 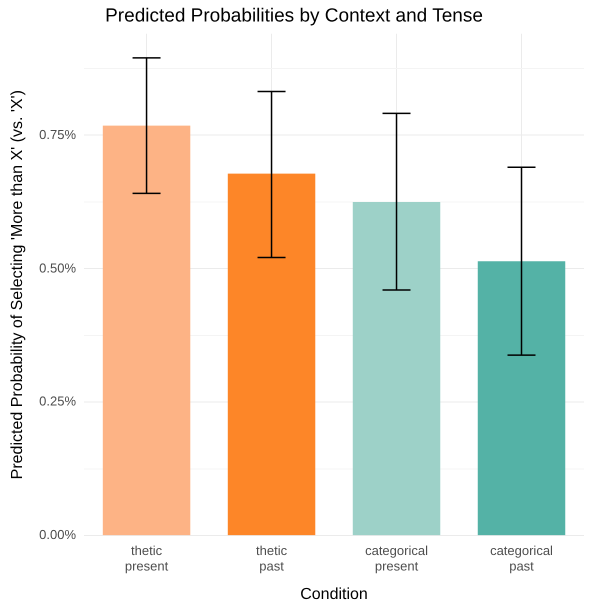 I want to click on y-axis-title: Predicted Probability of Selecting 'More than X' (vs. 'X'), so click(x=17, y=285).